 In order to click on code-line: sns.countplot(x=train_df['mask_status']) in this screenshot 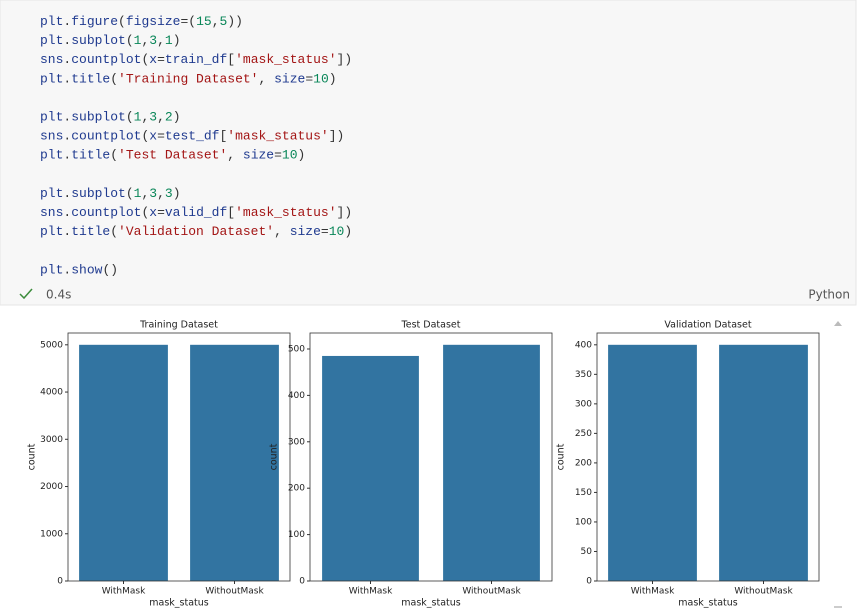, I will do `click(196, 60)`.